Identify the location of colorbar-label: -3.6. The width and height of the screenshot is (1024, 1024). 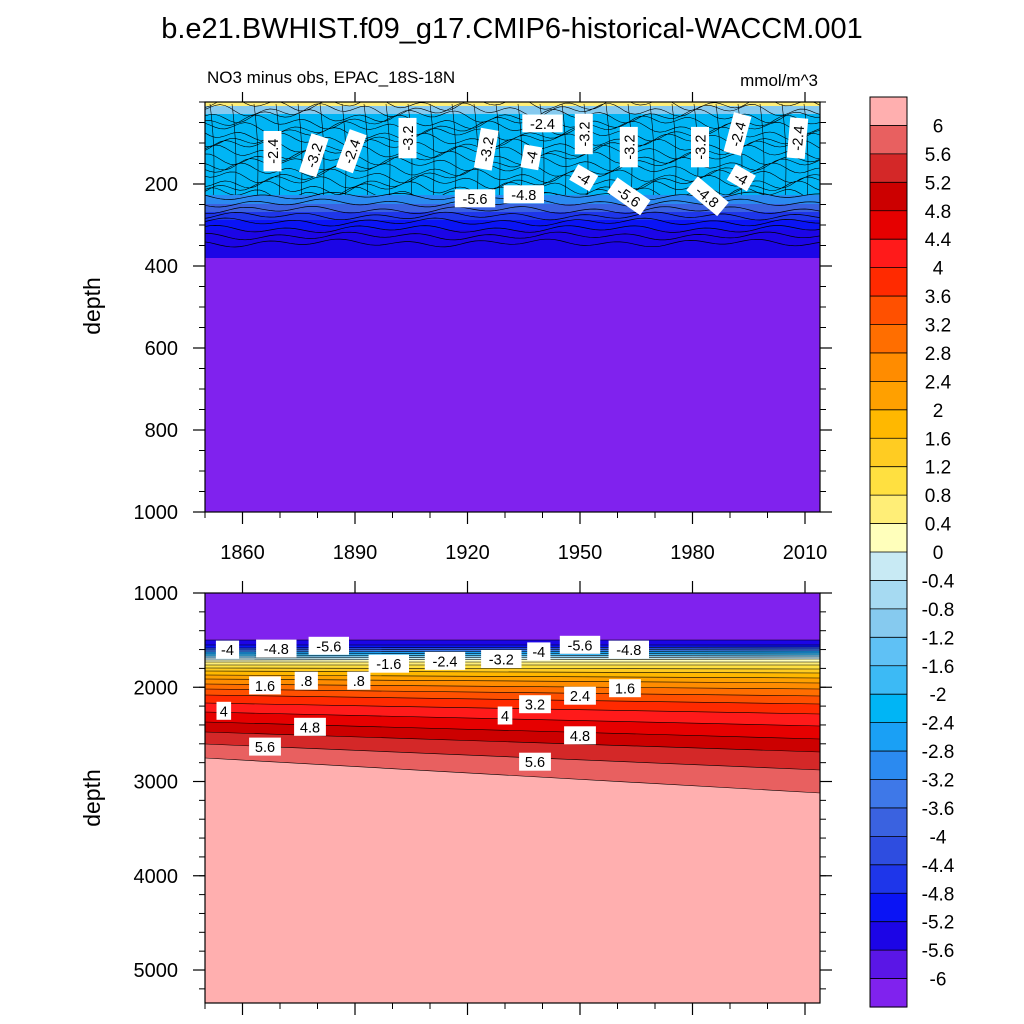
(938, 809).